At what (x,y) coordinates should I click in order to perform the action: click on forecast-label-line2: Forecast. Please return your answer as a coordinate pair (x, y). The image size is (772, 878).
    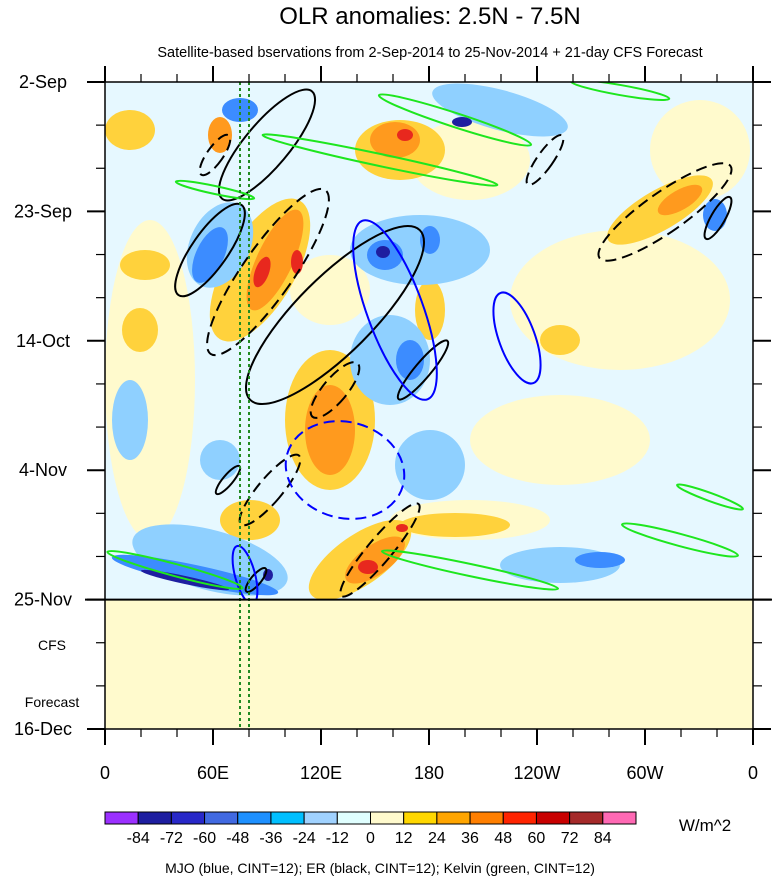
    Looking at the image, I should click on (52, 702).